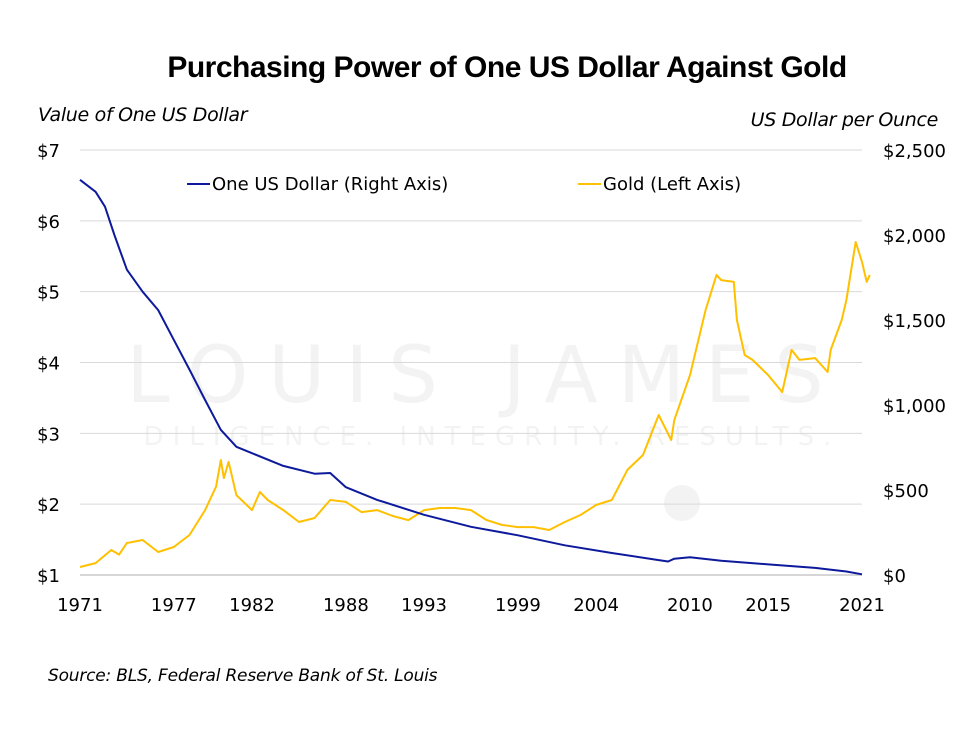  I want to click on left-tick-label: $2, so click(48, 505).